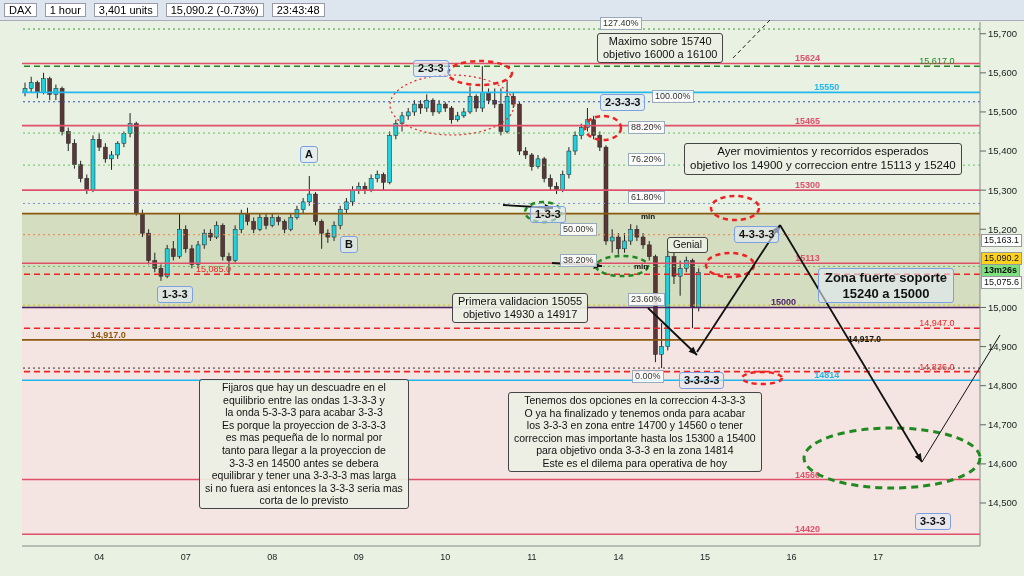 The image size is (1024, 576). Describe the element at coordinates (886, 286) in the screenshot. I see `annotation: Zona fuerte soporte 15240 a 15000` at that location.